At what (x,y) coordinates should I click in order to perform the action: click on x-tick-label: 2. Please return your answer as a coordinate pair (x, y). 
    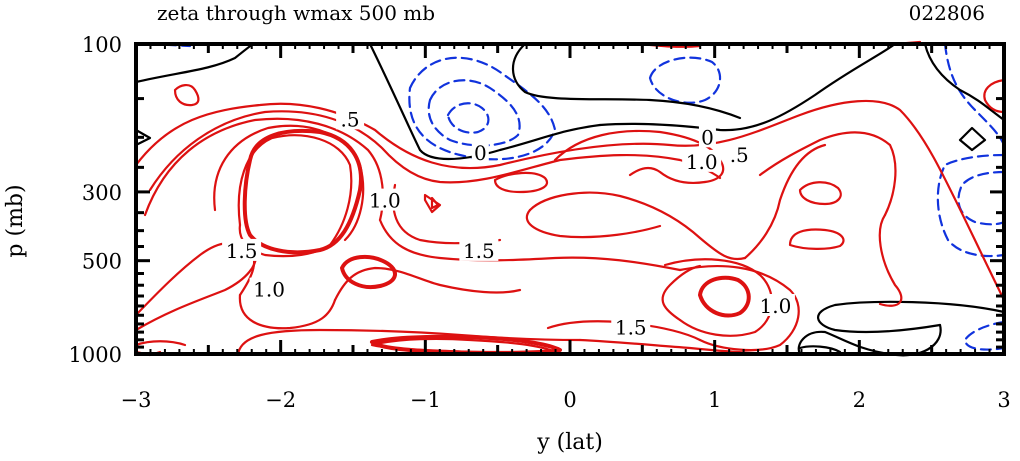
    Looking at the image, I should click on (859, 400).